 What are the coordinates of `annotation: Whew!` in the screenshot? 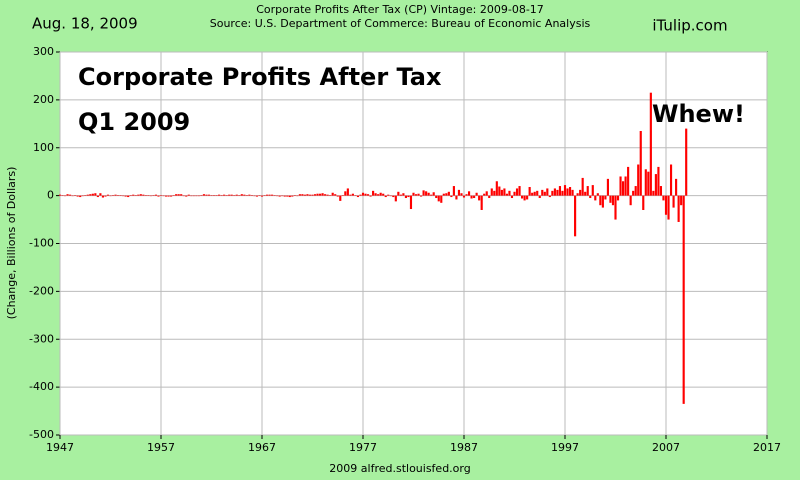 It's located at (698, 114).